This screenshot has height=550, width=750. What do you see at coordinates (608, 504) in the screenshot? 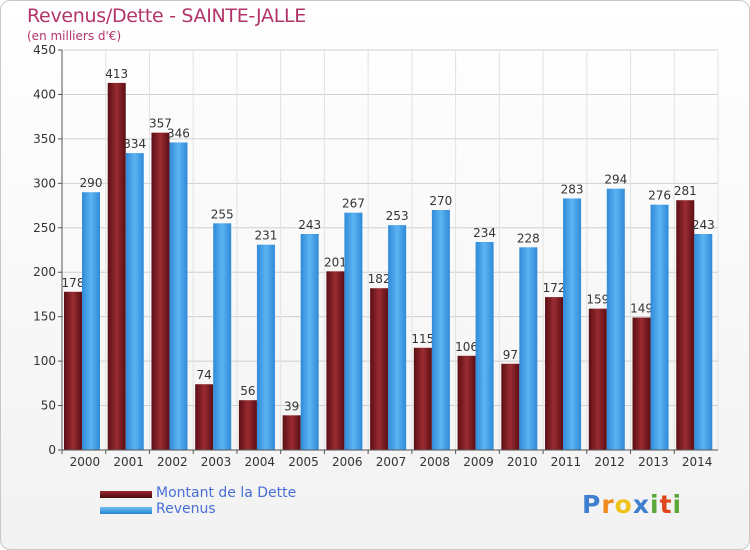
I see `logo-letter: r` at bounding box center [608, 504].